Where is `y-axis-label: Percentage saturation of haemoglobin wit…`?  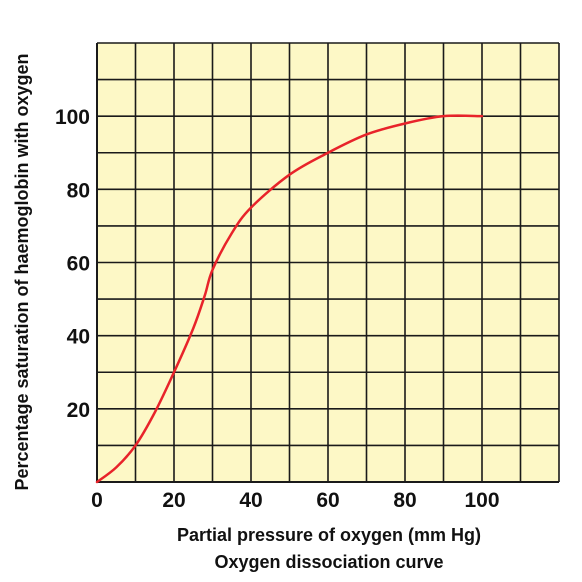
y-axis-label: Percentage saturation of haemoglobin wit… is located at coordinates (22, 271).